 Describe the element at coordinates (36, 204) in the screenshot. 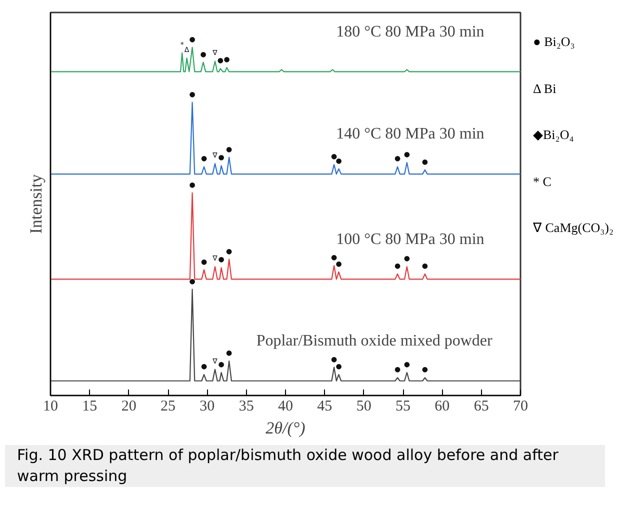

I see `y-axis-title: Intensity` at that location.